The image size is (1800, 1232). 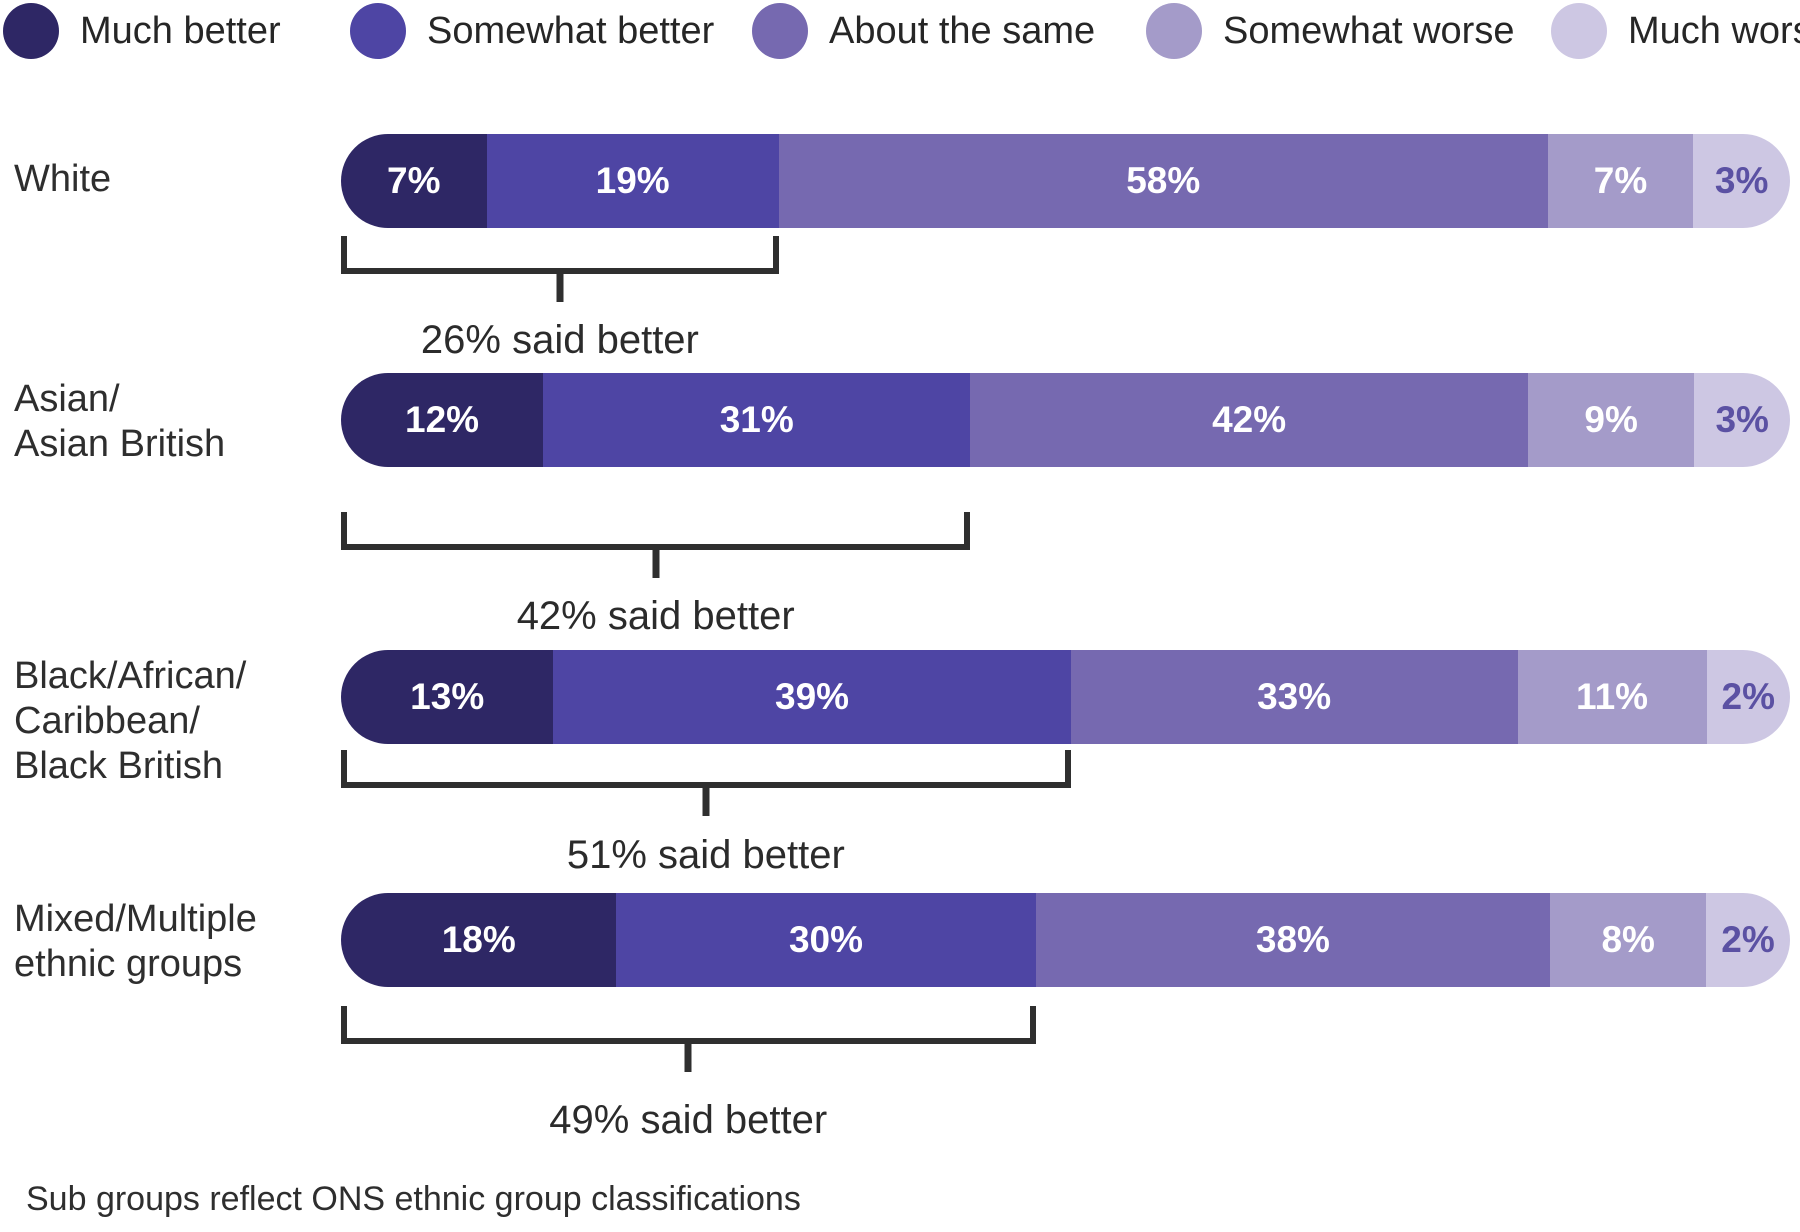 I want to click on annotation-label: 26% said better, so click(x=559, y=340).